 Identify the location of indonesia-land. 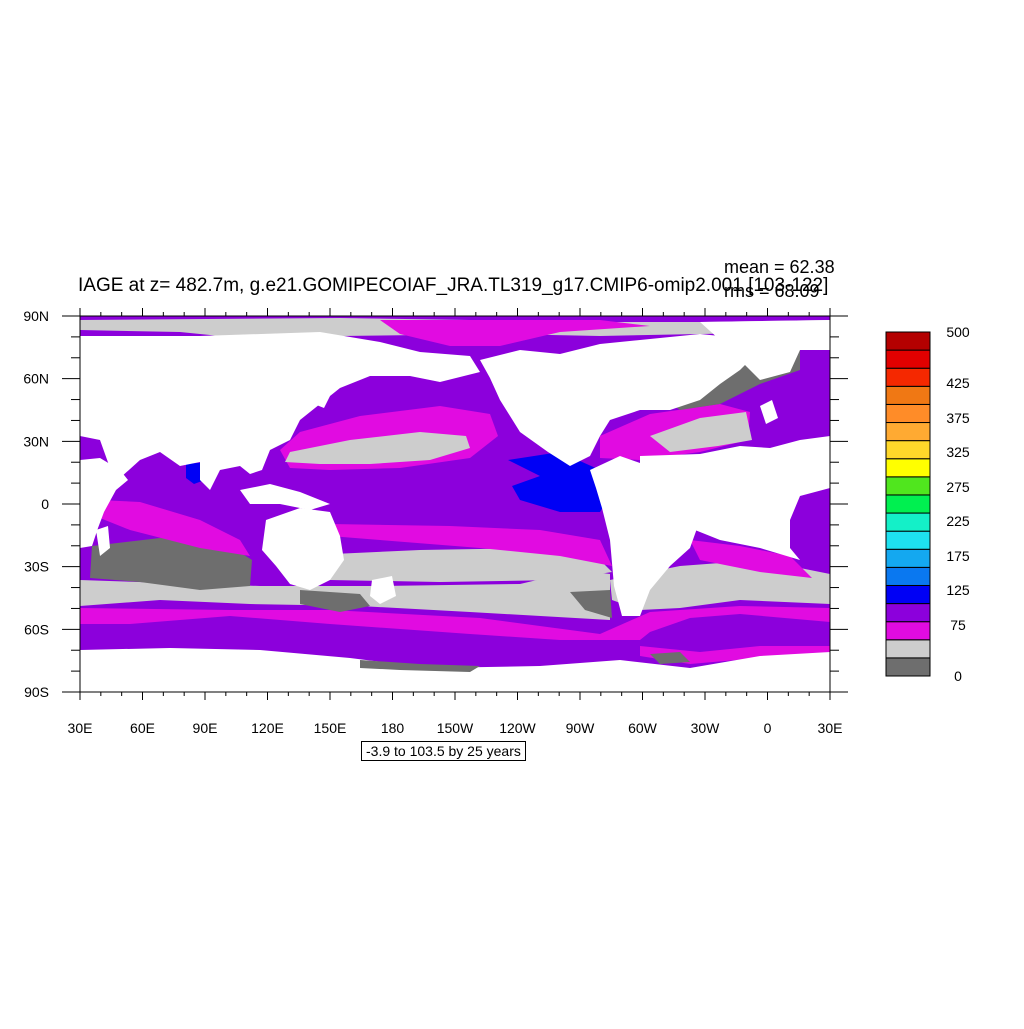
(285, 497).